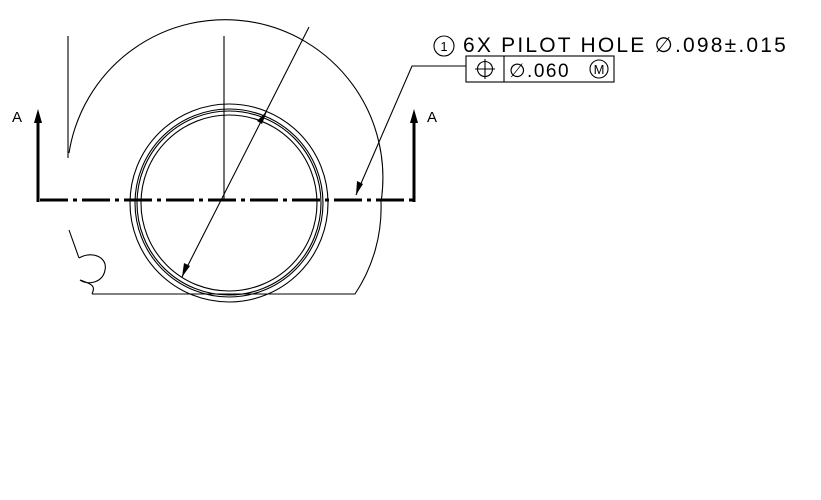 The image size is (821, 500). What do you see at coordinates (92, 274) in the screenshot?
I see `relief-notch` at bounding box center [92, 274].